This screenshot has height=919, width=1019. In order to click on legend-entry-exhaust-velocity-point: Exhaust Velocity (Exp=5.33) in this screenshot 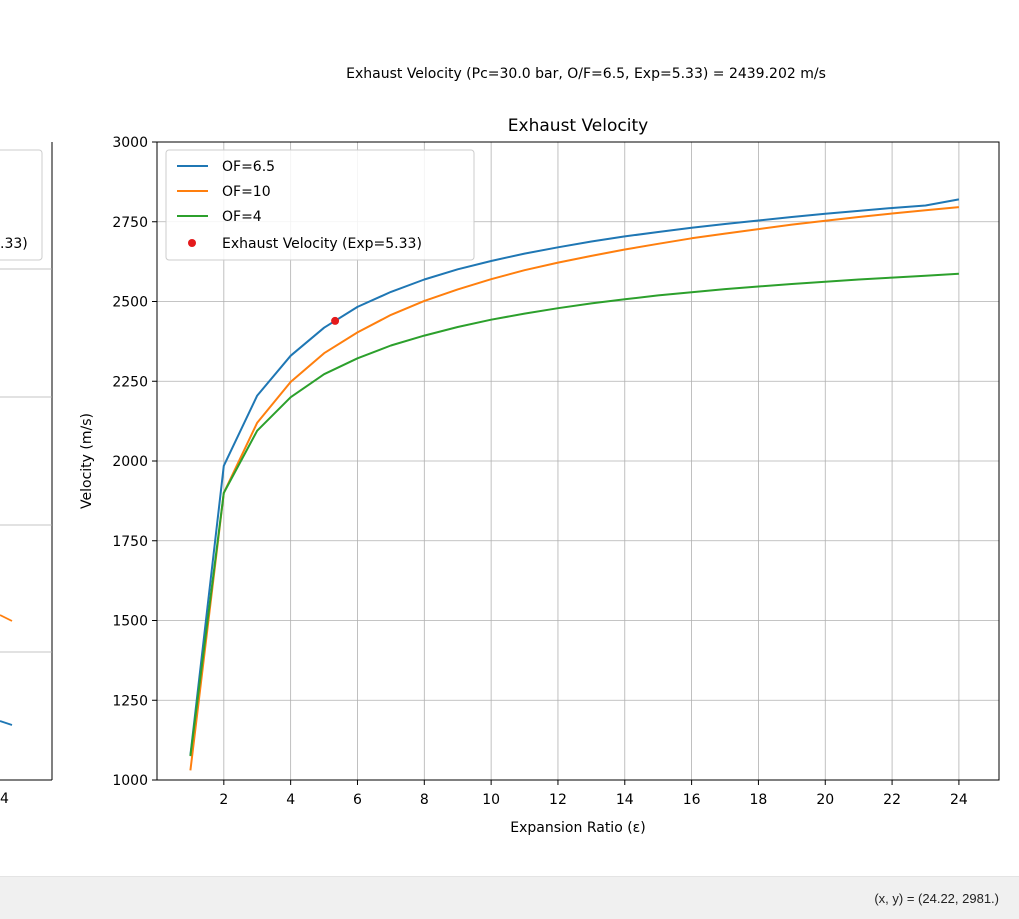, I will do `click(305, 244)`.